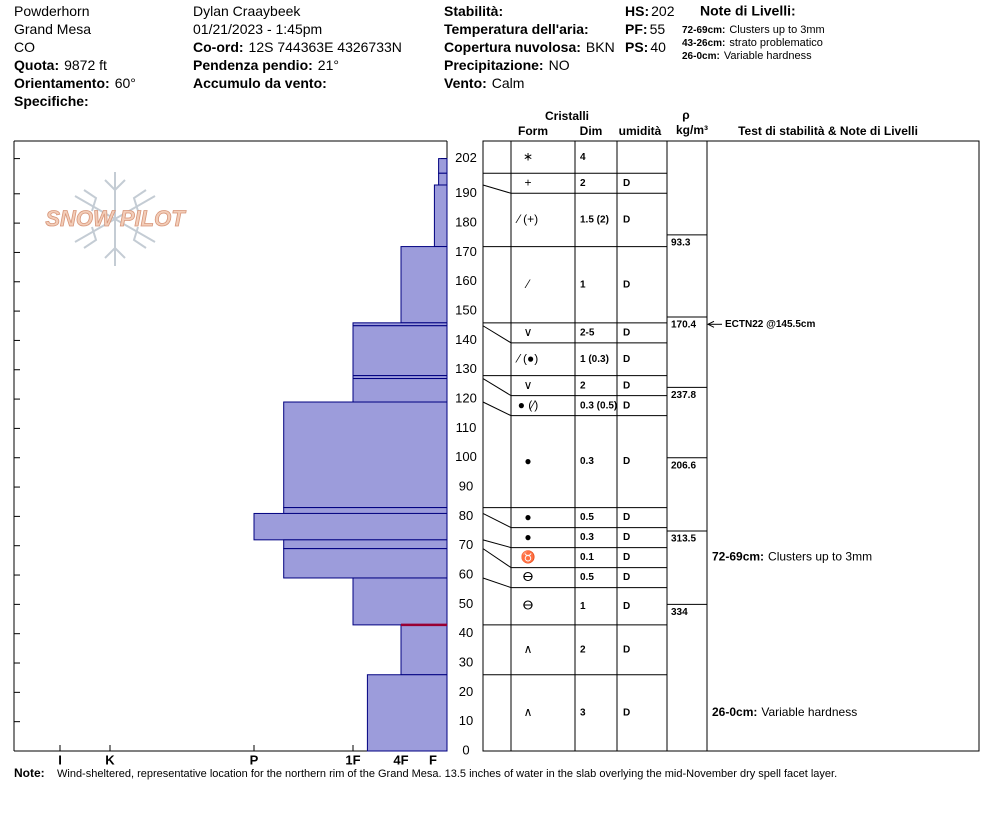 The height and width of the screenshot is (840, 994). I want to click on header-note: 26-0cm: Variable hardness, so click(747, 56).